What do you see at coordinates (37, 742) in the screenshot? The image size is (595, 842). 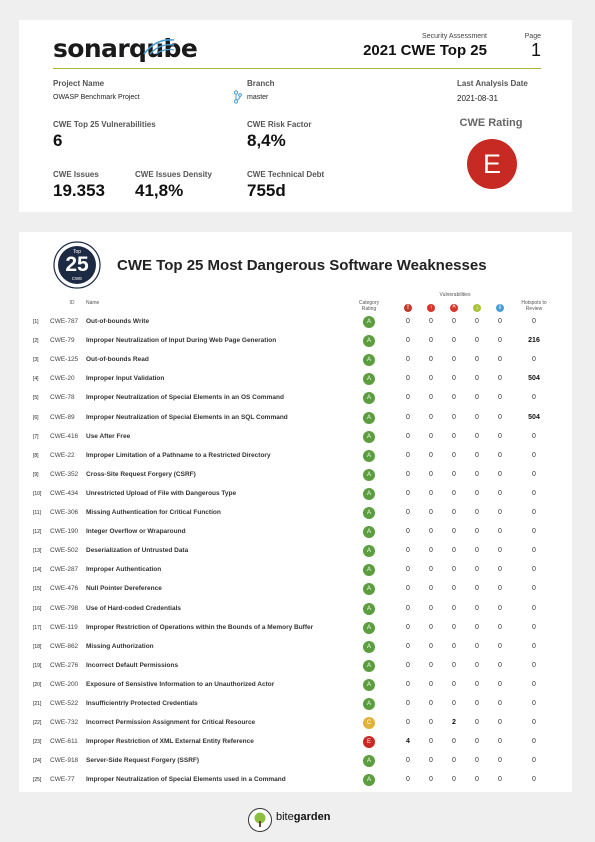 I see `row-rank: [23]` at bounding box center [37, 742].